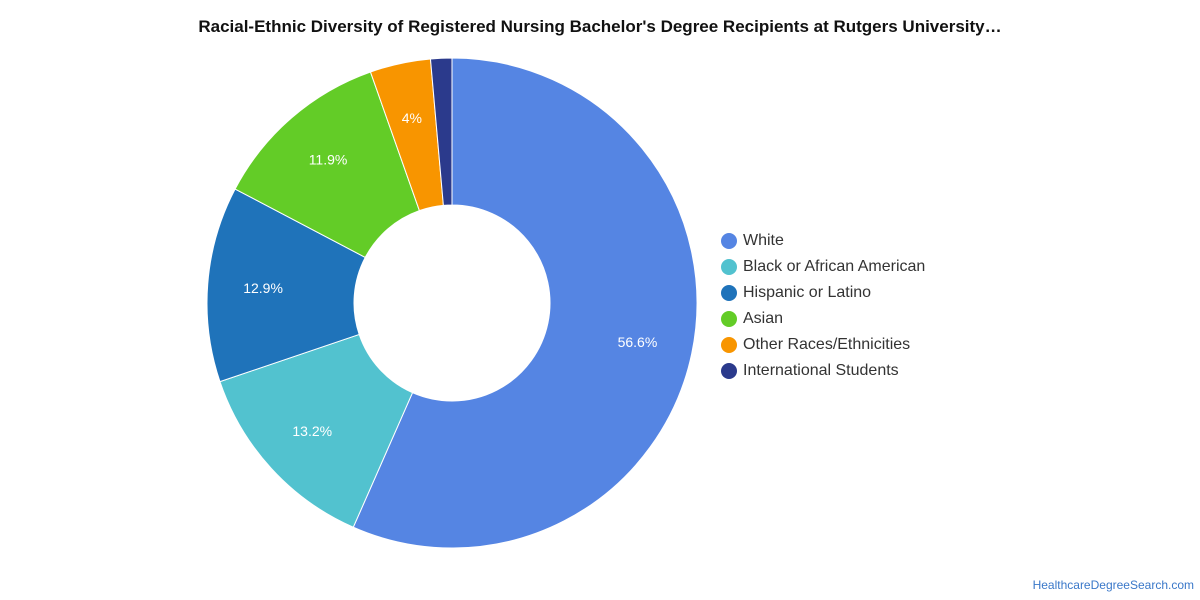  I want to click on legend-label: Hispanic or Latino, so click(807, 292).